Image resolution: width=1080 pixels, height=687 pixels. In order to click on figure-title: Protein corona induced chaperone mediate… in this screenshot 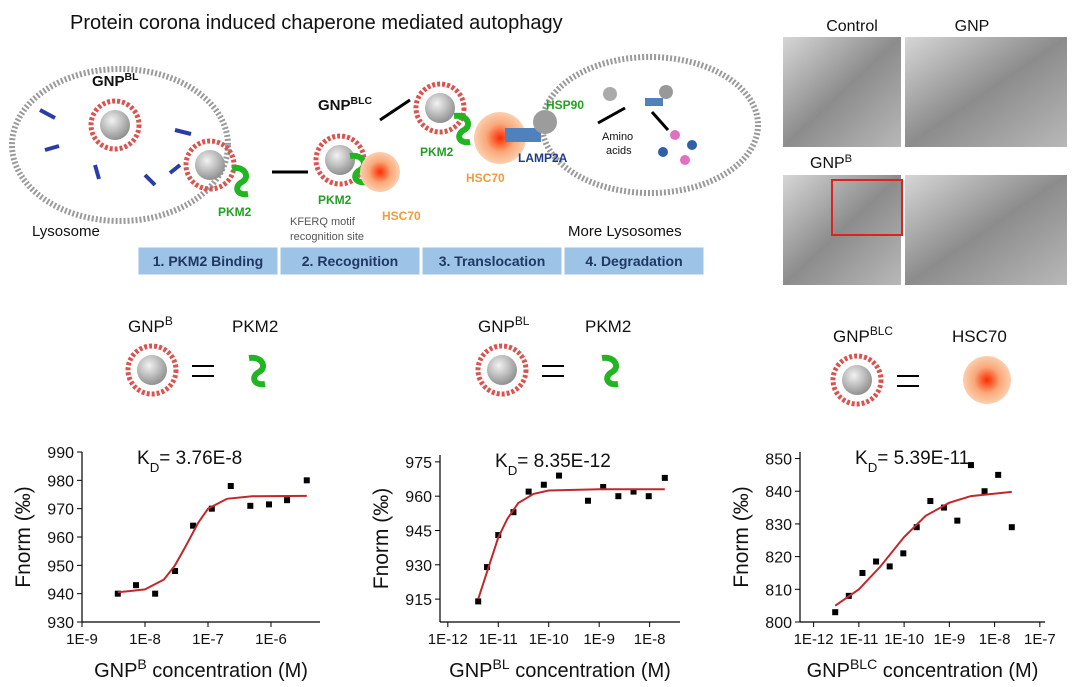, I will do `click(316, 23)`.